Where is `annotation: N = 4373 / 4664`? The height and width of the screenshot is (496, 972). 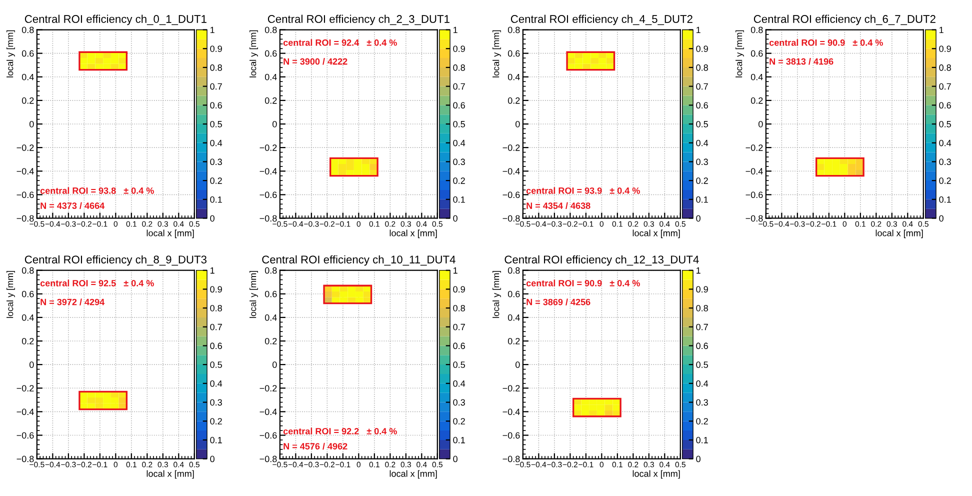 annotation: N = 4373 / 4664 is located at coordinates (72, 206).